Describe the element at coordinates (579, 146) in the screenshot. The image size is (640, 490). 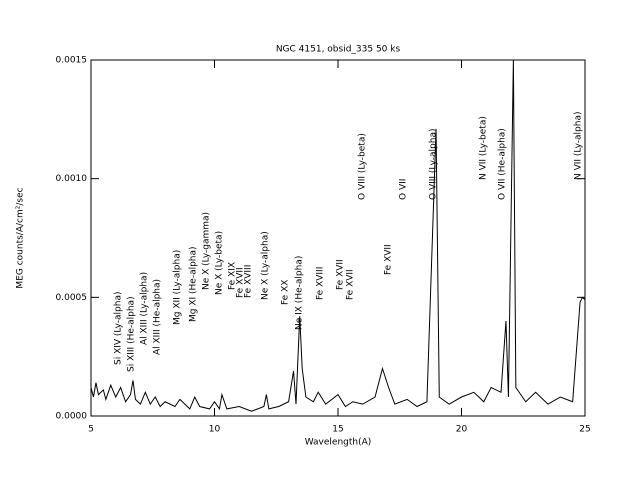
I see `line-annotation: N VII (Ly-alpha)` at that location.